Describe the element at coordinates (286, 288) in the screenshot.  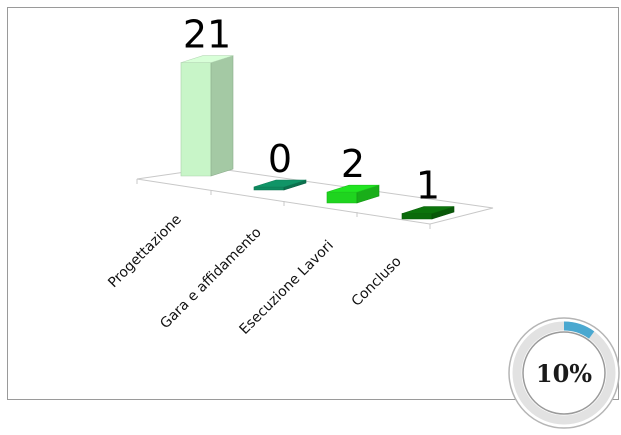
I see `x-tick-label: Esecuzione Lavori` at that location.